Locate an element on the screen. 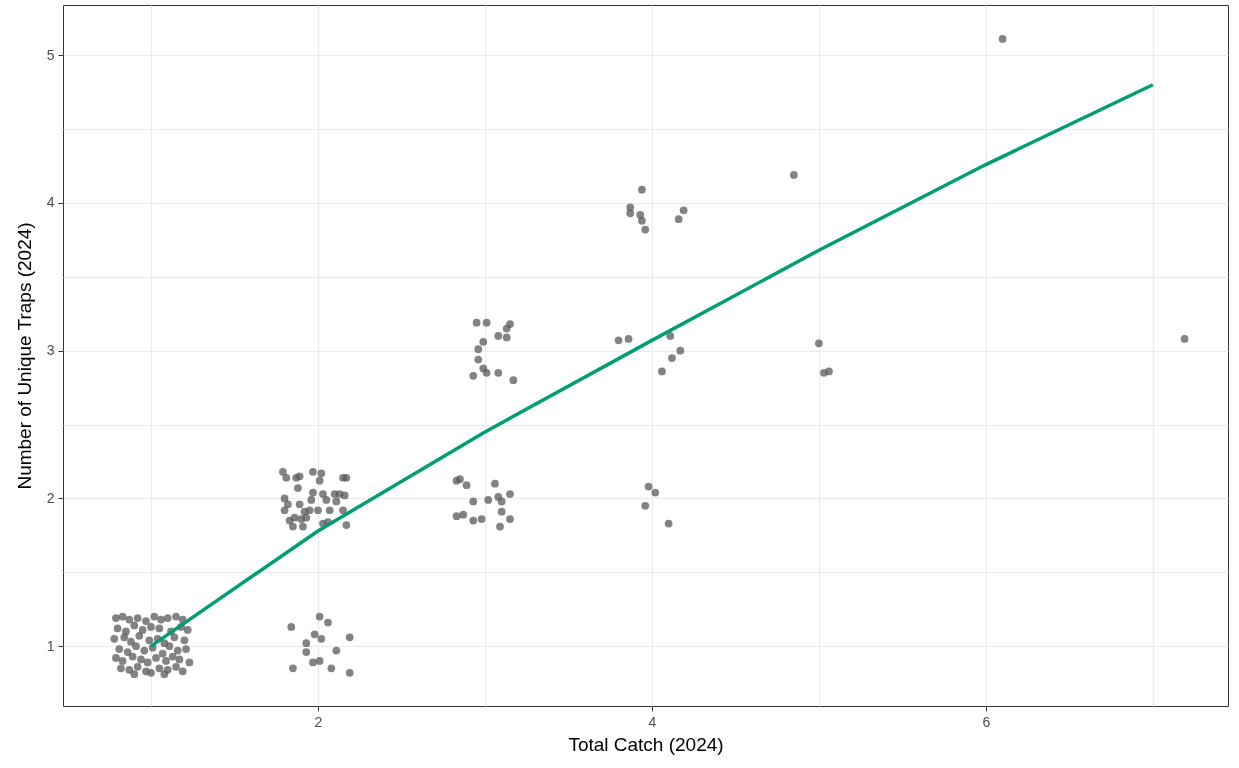  y-tick-label: 1 is located at coordinates (50, 645).